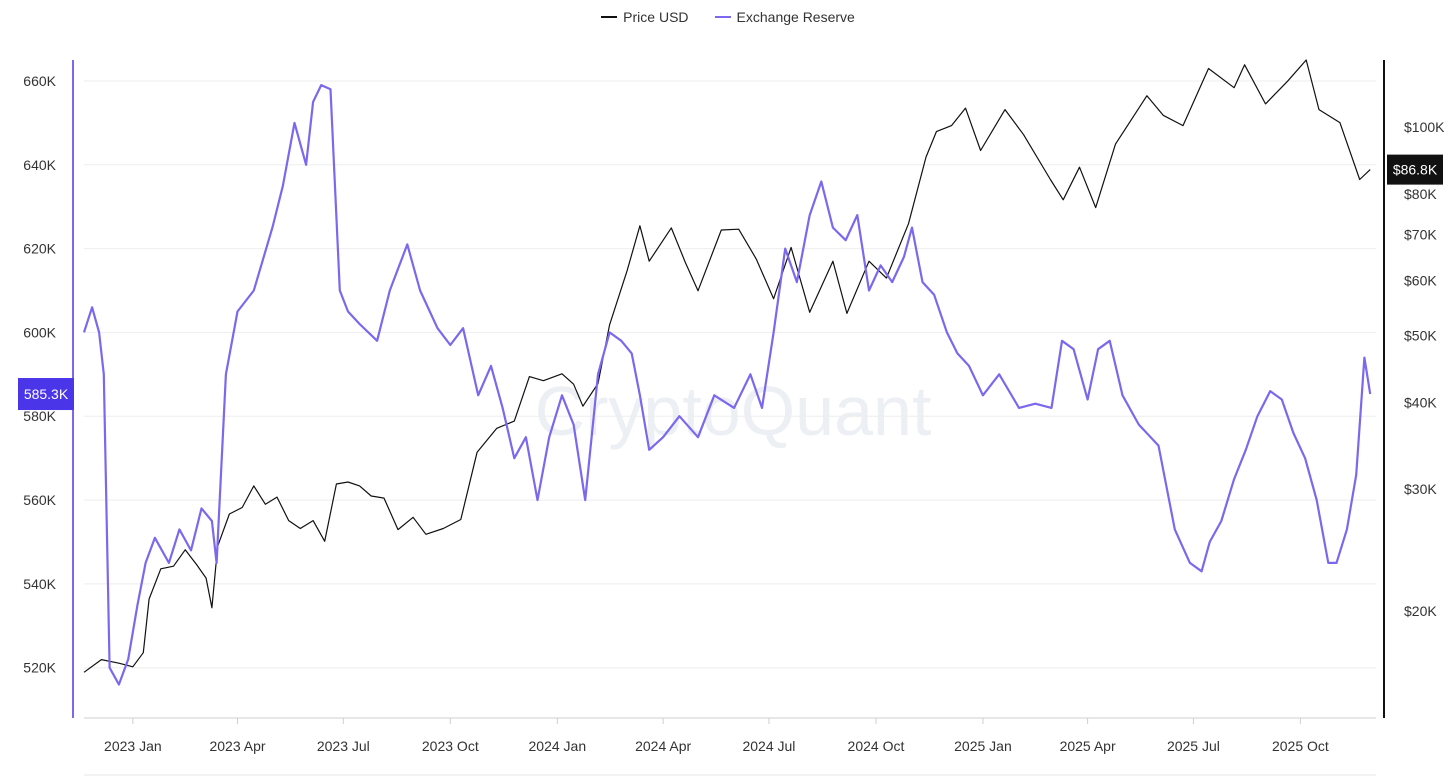 The width and height of the screenshot is (1456, 777). Describe the element at coordinates (39, 584) in the screenshot. I see `y-left-tick-label: 540K` at that location.